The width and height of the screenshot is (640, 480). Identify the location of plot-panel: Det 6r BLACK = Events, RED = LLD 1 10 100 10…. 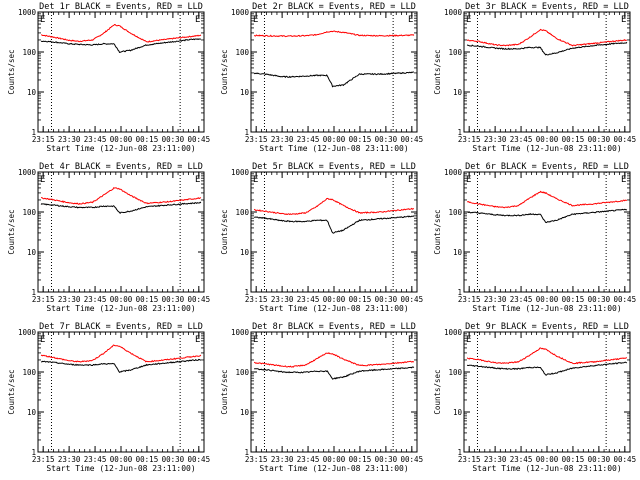
(534, 237).